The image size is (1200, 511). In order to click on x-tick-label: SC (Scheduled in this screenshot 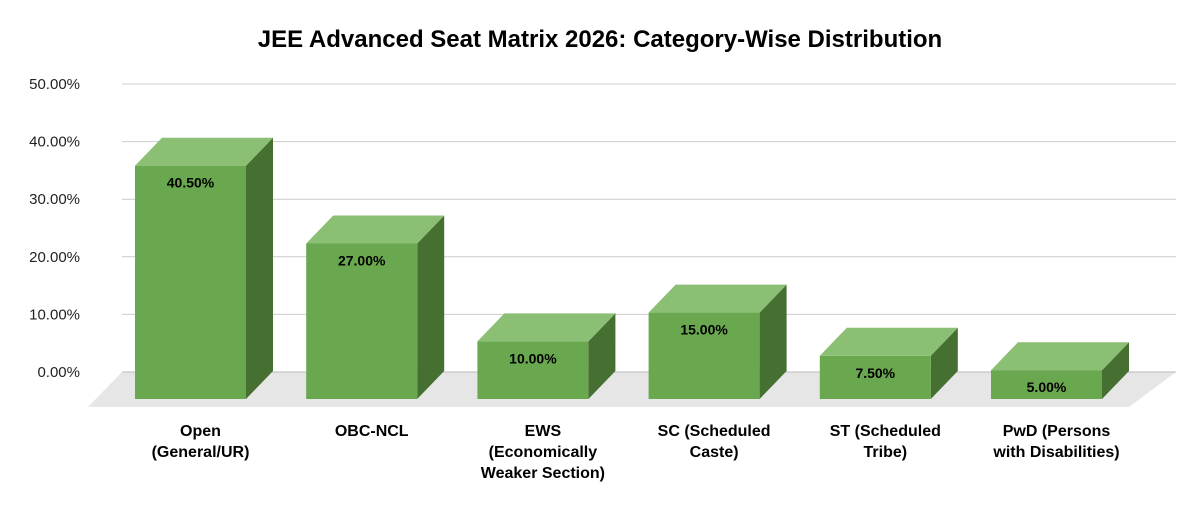, I will do `click(714, 431)`.